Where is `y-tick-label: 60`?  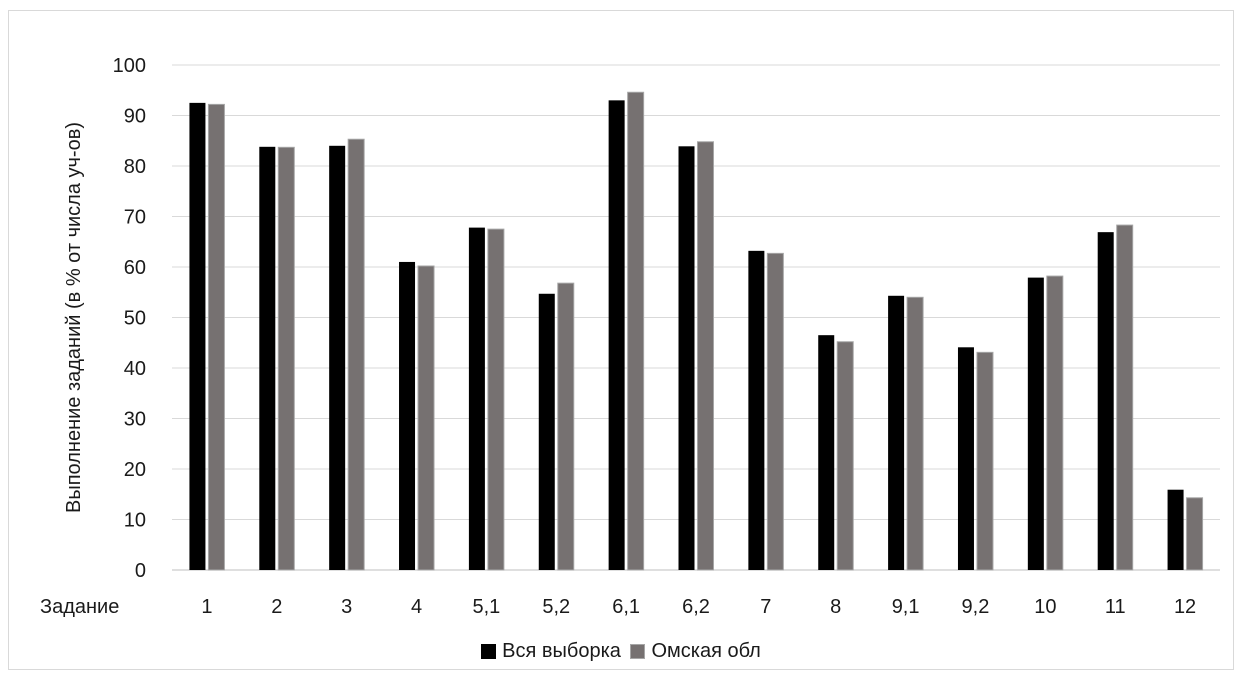 y-tick-label: 60 is located at coordinates (135, 268).